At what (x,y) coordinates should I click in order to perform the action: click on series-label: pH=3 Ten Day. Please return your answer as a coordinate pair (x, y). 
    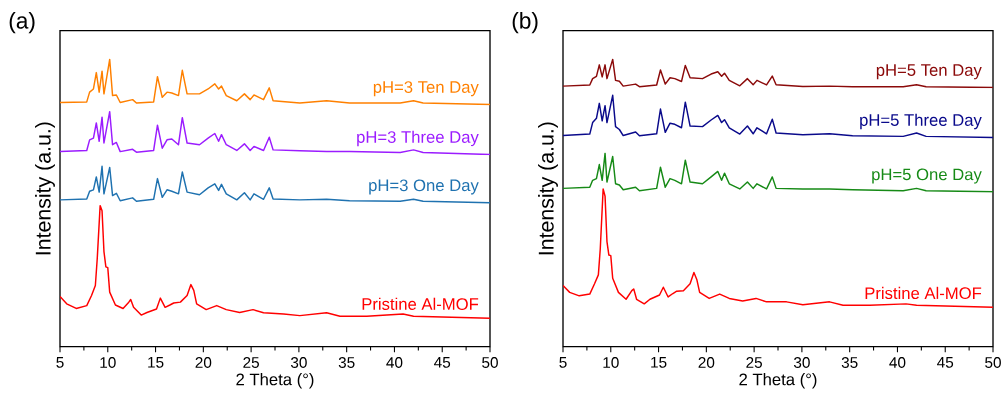
    Looking at the image, I should click on (426, 89).